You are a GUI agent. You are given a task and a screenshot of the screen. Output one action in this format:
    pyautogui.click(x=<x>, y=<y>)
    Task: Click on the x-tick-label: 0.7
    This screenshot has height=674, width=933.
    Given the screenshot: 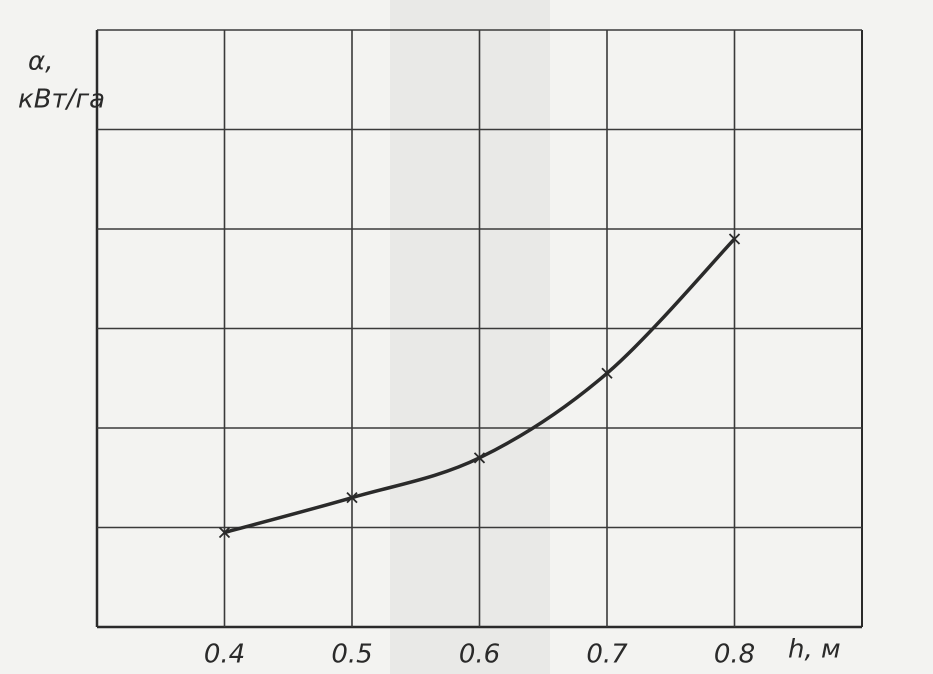 What is the action you would take?
    pyautogui.click(x=607, y=655)
    